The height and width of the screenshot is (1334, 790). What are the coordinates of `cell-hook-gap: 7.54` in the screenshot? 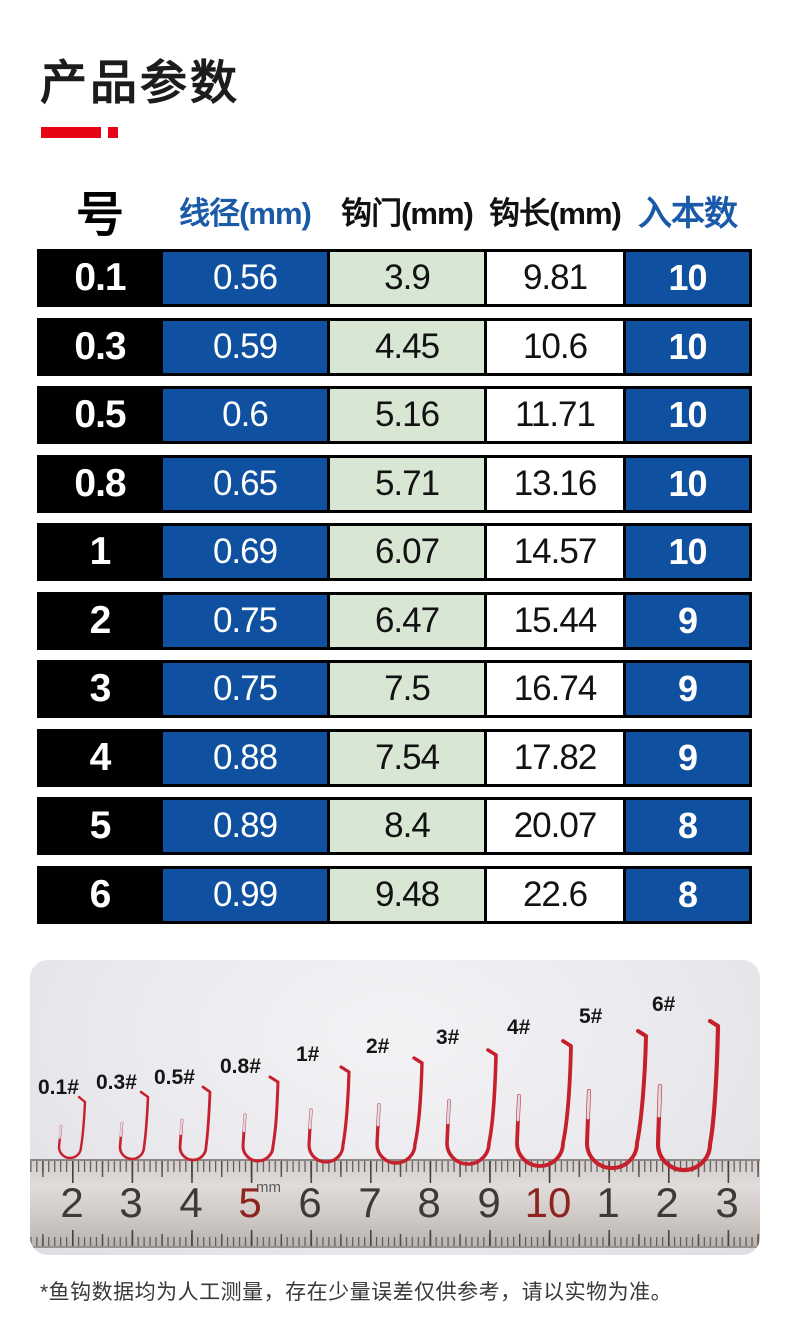 It's located at (407, 757).